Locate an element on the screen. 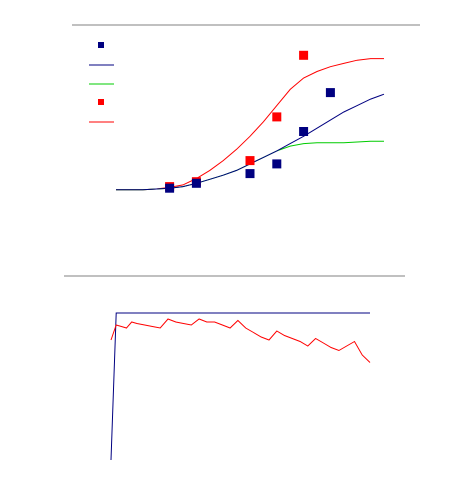 The height and width of the screenshot is (503, 462). top-chart-series-1-line is located at coordinates (250, 165).